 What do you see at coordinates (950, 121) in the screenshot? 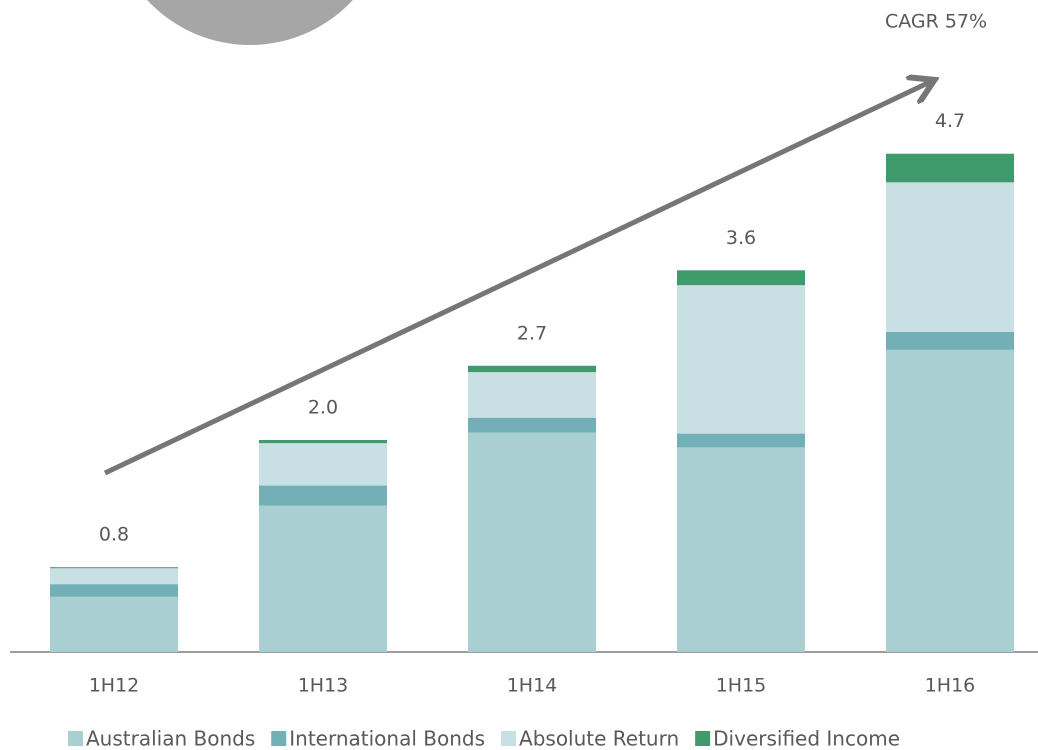
I see `total-label: 4.7` at bounding box center [950, 121].